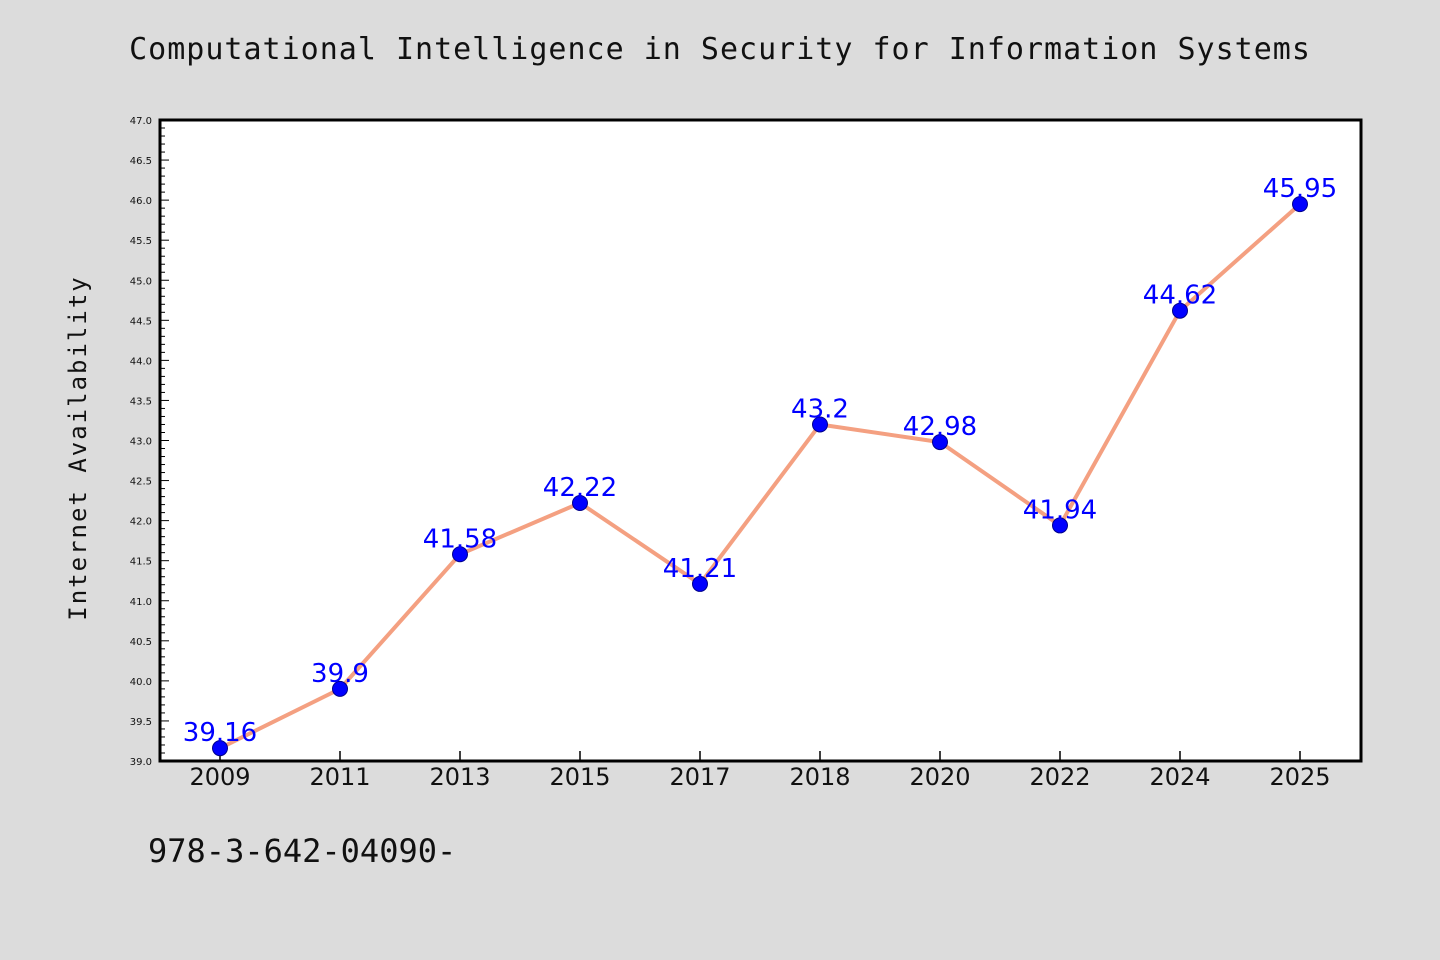  What do you see at coordinates (340, 674) in the screenshot?
I see `data-label: 39.9` at bounding box center [340, 674].